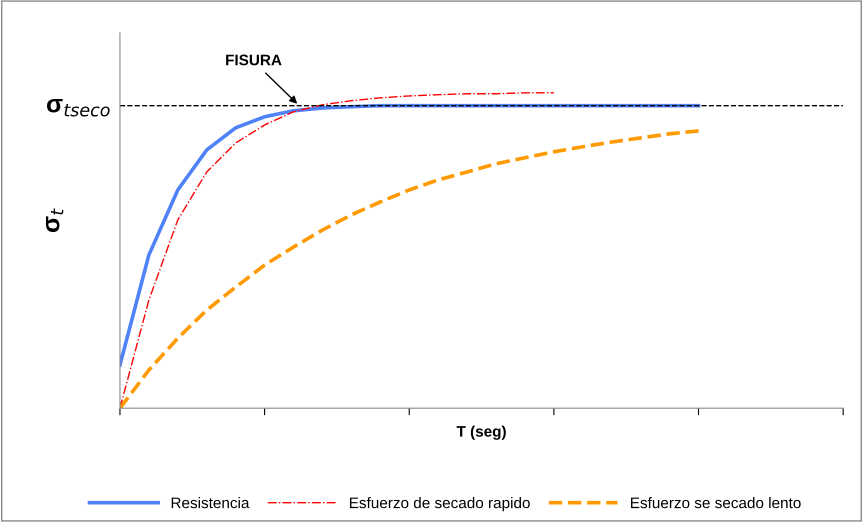 Image resolution: width=863 pixels, height=522 pixels. What do you see at coordinates (254, 60) in the screenshot?
I see `text: FISURA` at bounding box center [254, 60].